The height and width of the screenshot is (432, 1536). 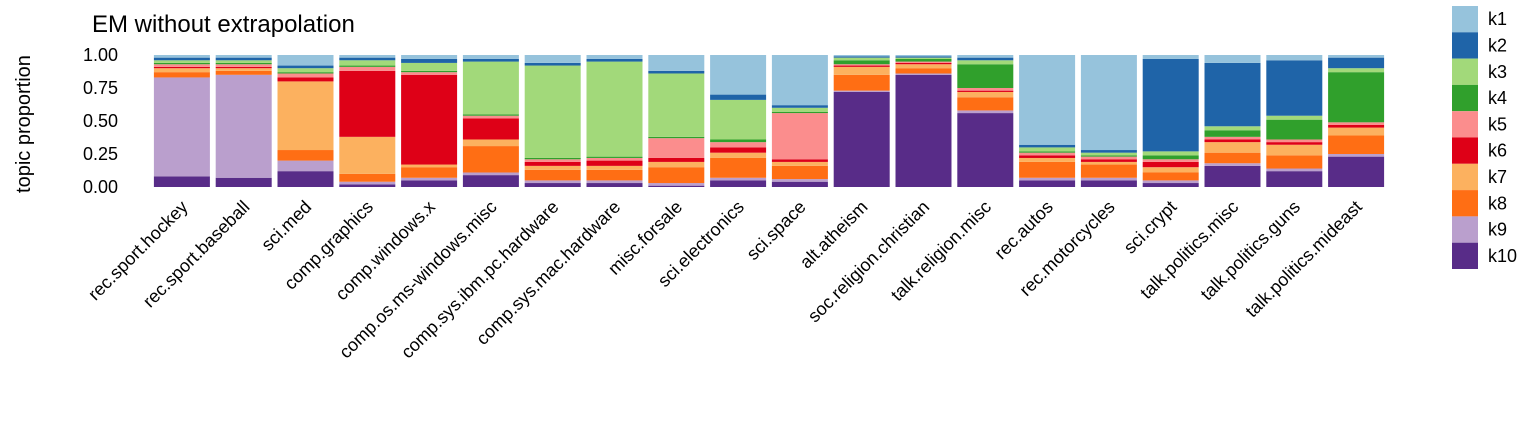 What do you see at coordinates (738, 141) in the screenshot?
I see `bar-segment-k4-sci.electronics` at bounding box center [738, 141].